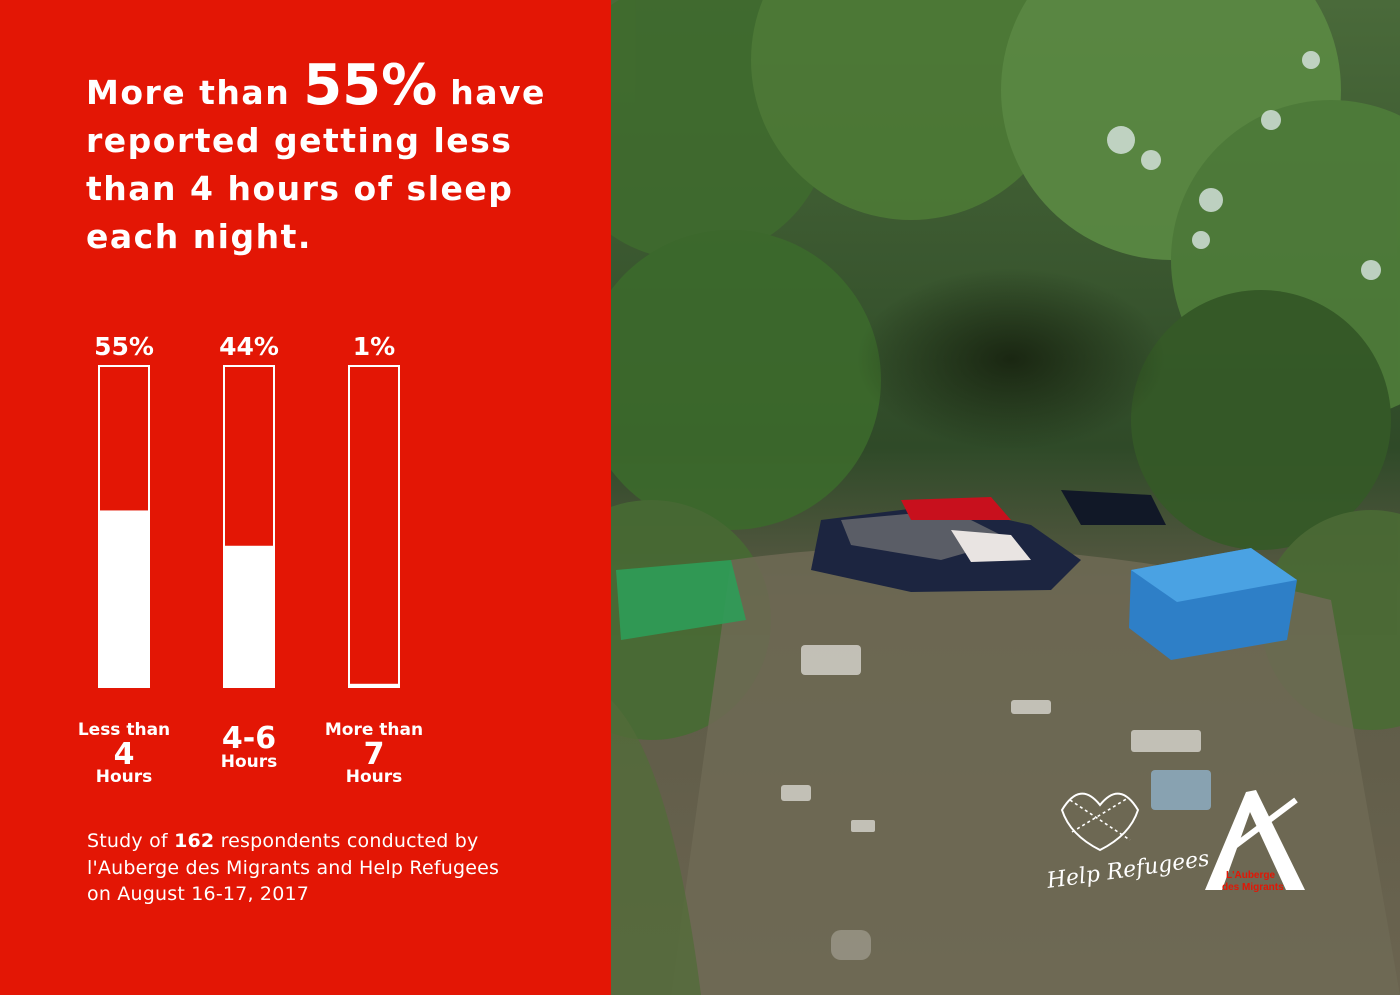  Describe the element at coordinates (124, 730) in the screenshot. I see `category-label-top: Less than` at that location.